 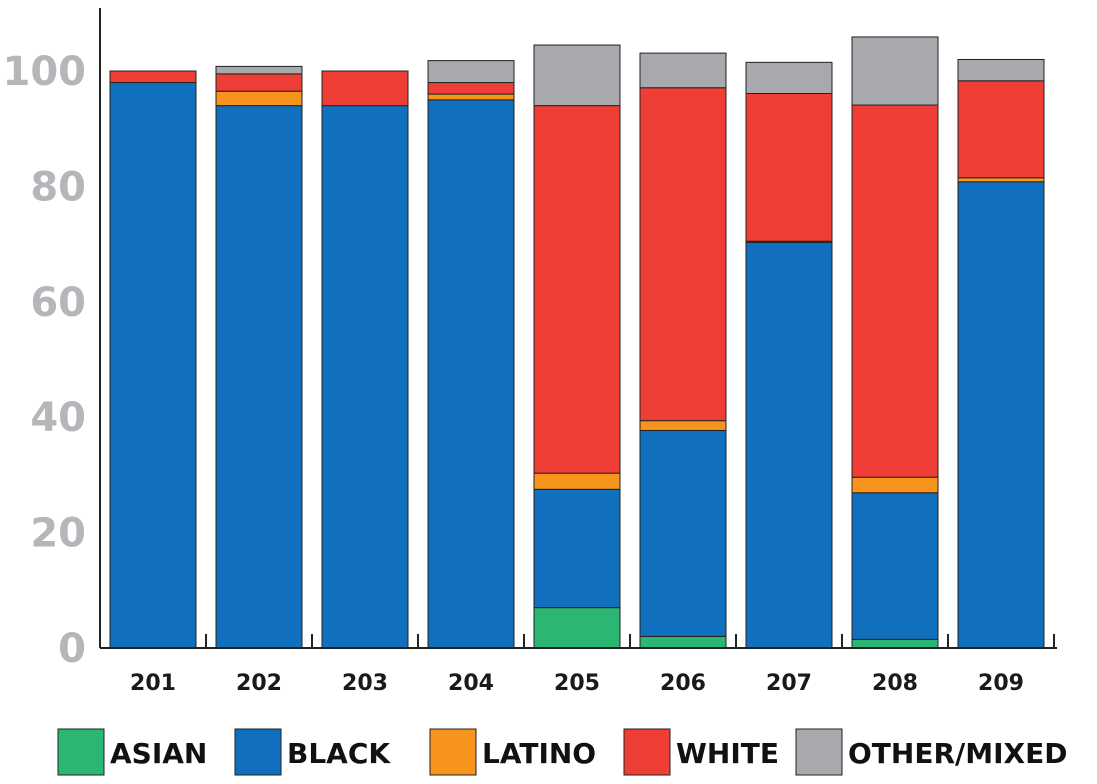 I want to click on bar-segment-204-black, so click(x=471, y=374).